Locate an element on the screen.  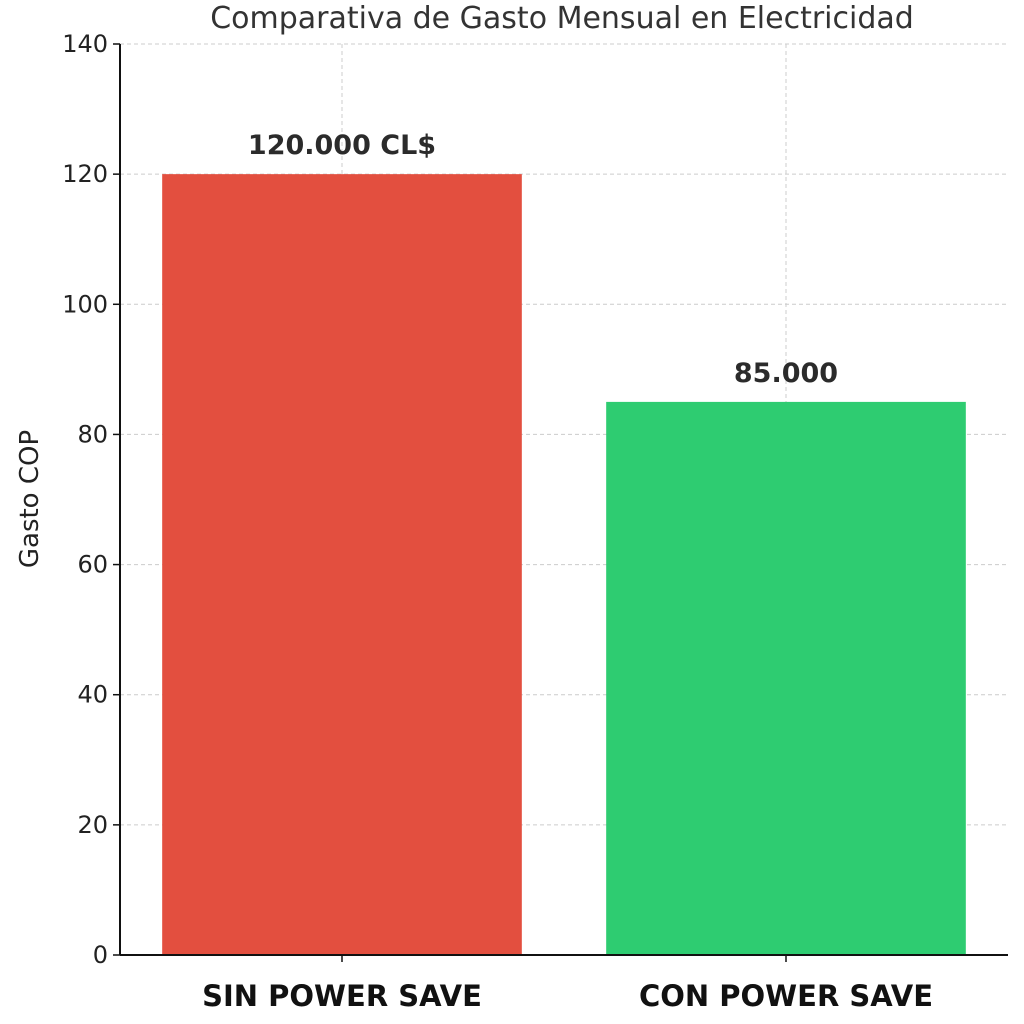
data-label: 120.000 CL$ is located at coordinates (342, 145).